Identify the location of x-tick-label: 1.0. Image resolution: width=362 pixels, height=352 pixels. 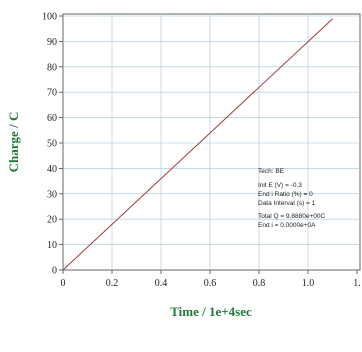
(308, 283).